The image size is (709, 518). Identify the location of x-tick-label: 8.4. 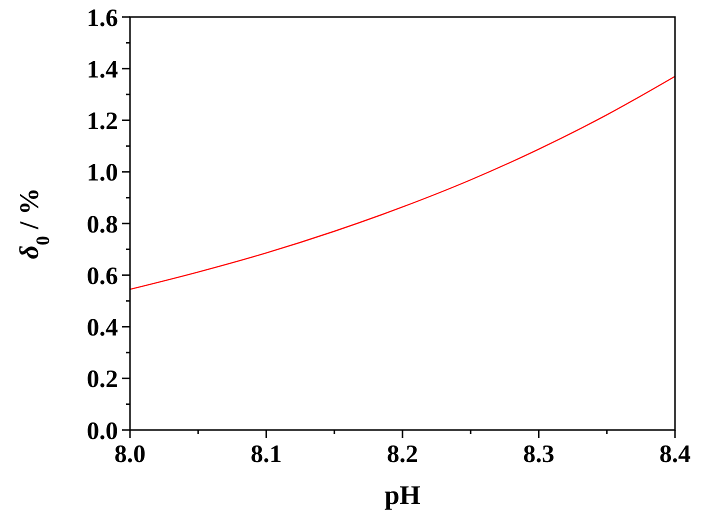
(675, 454).